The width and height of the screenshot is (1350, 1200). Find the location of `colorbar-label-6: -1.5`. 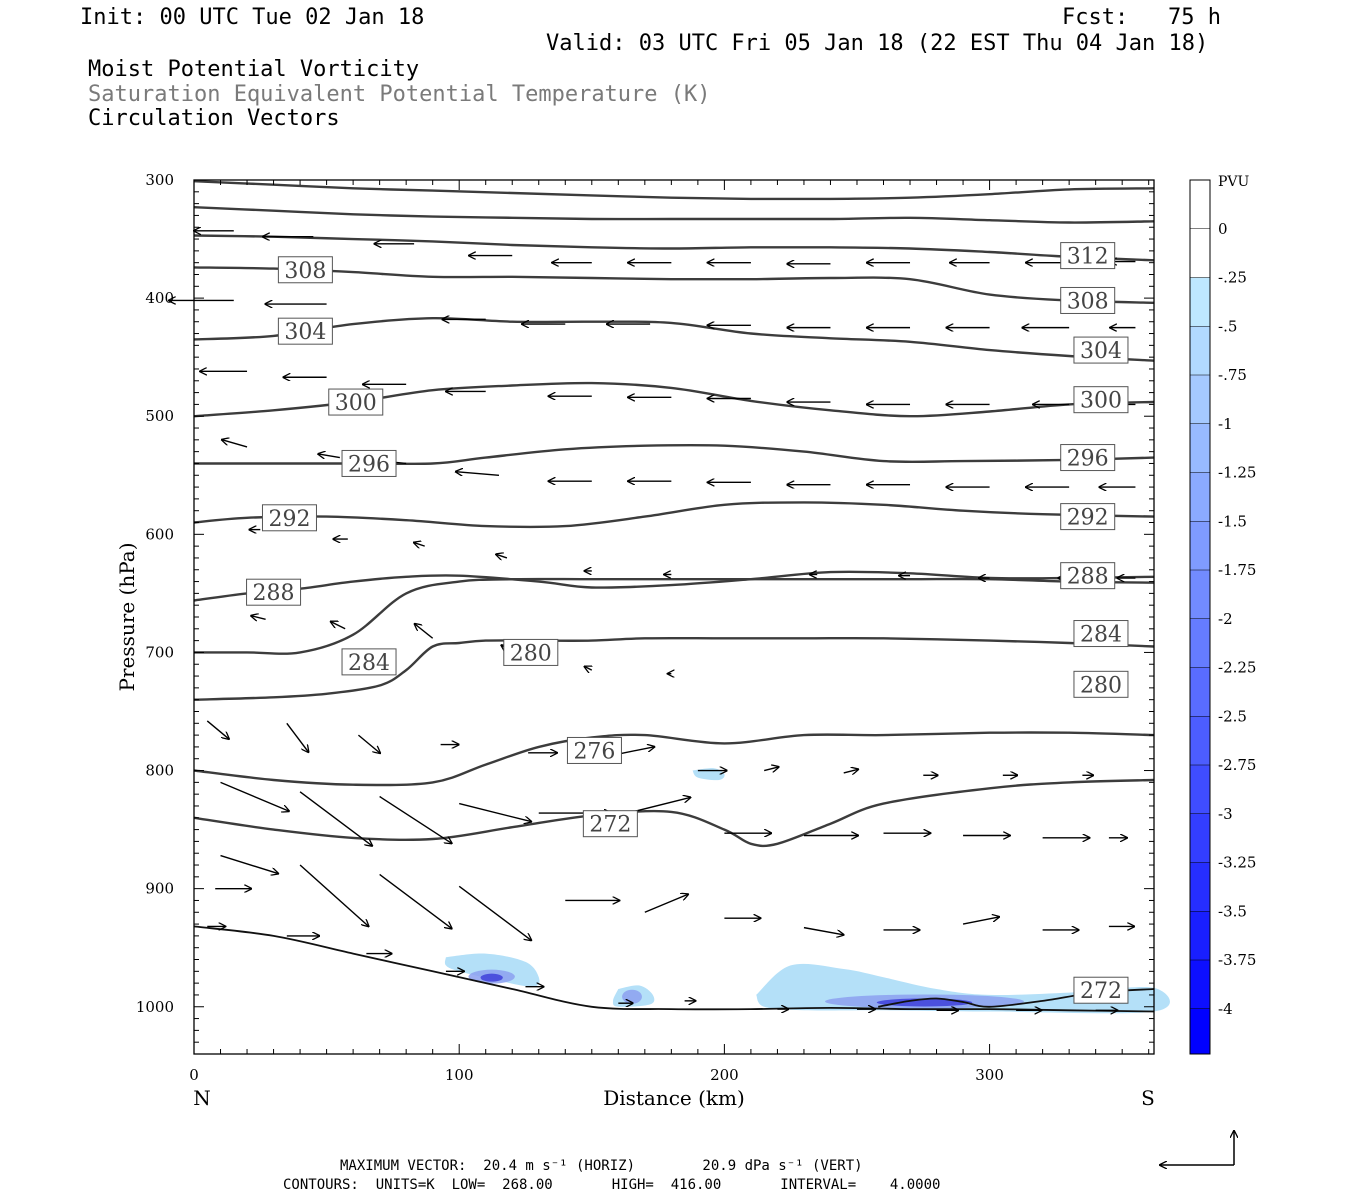

colorbar-label-6: -1.5 is located at coordinates (1232, 521).